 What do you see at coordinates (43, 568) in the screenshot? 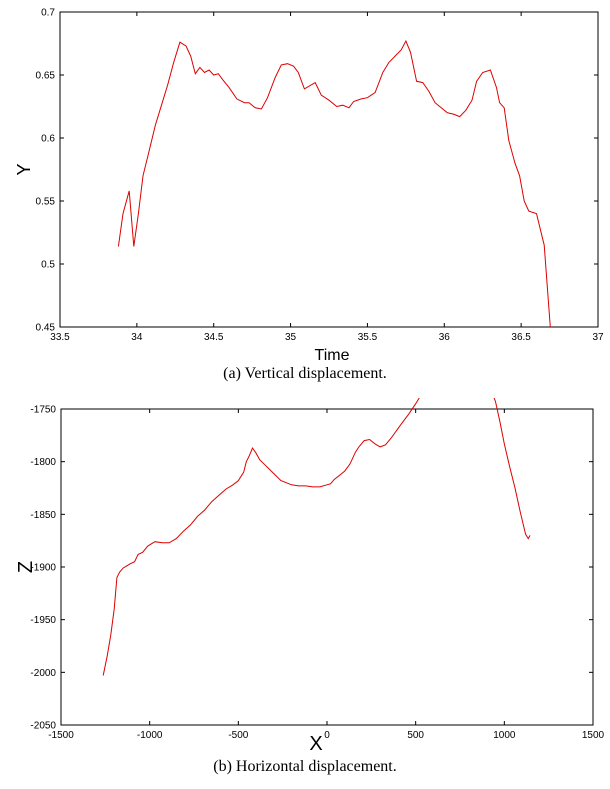
I see `y-tick-label: -1900` at bounding box center [43, 568].